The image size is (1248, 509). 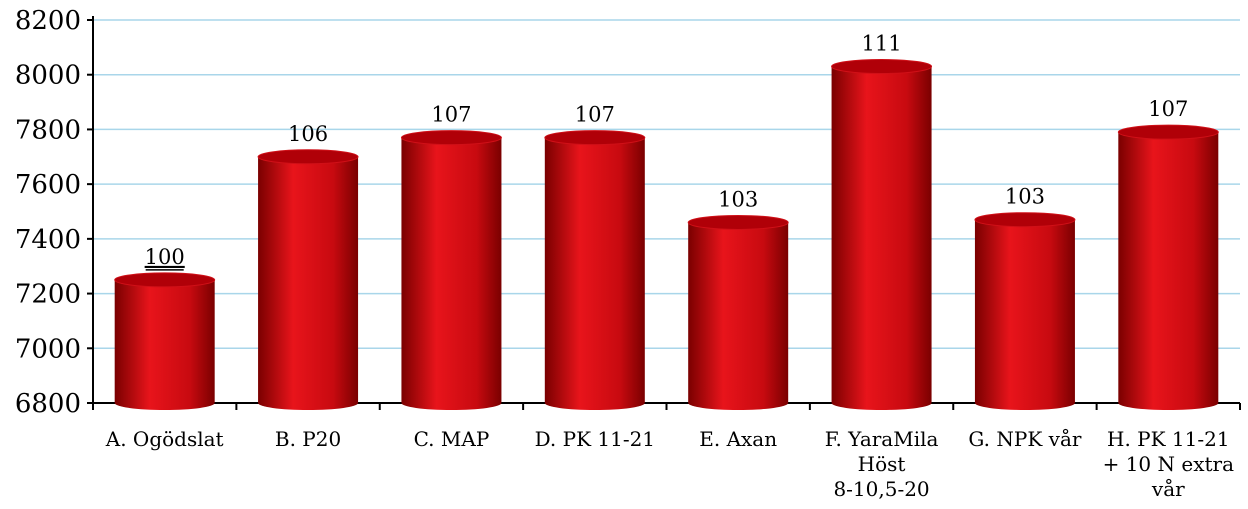 What do you see at coordinates (452, 439) in the screenshot?
I see `category-label: C. MAP` at bounding box center [452, 439].